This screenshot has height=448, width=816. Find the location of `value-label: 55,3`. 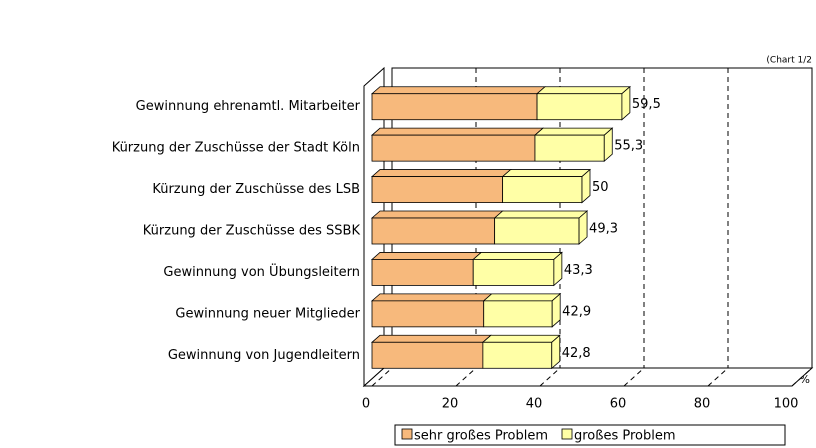

value-label: 55,3 is located at coordinates (628, 146).